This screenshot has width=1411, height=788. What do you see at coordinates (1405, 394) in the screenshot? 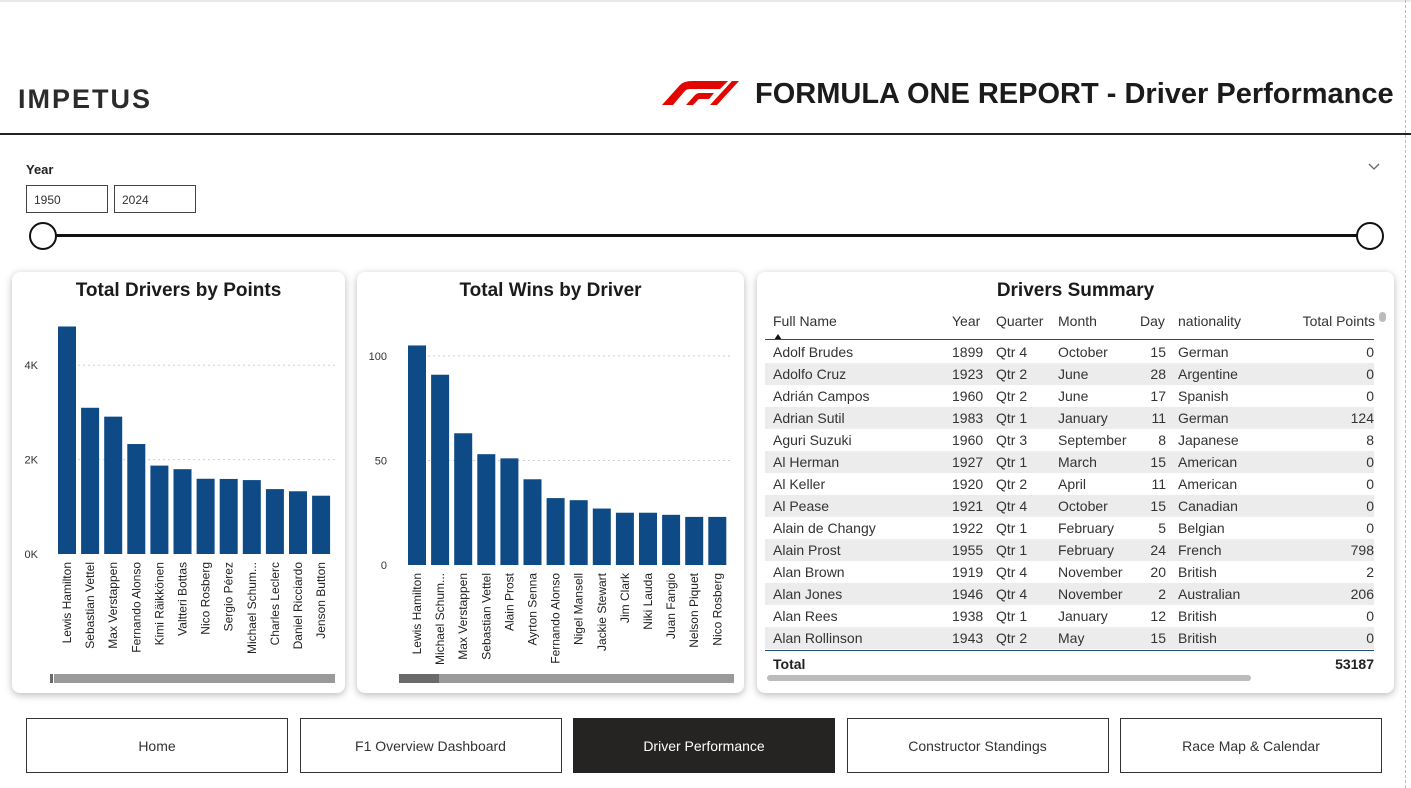
I see `page-edge-guide` at bounding box center [1405, 394].